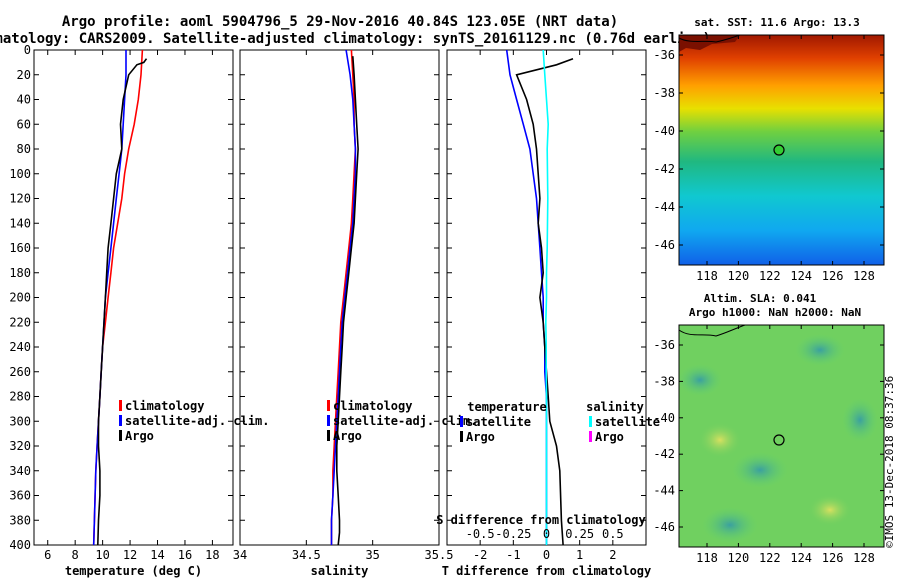 The image size is (900, 580). I want to click on sla-map-lat-label: -44, so click(664, 491).